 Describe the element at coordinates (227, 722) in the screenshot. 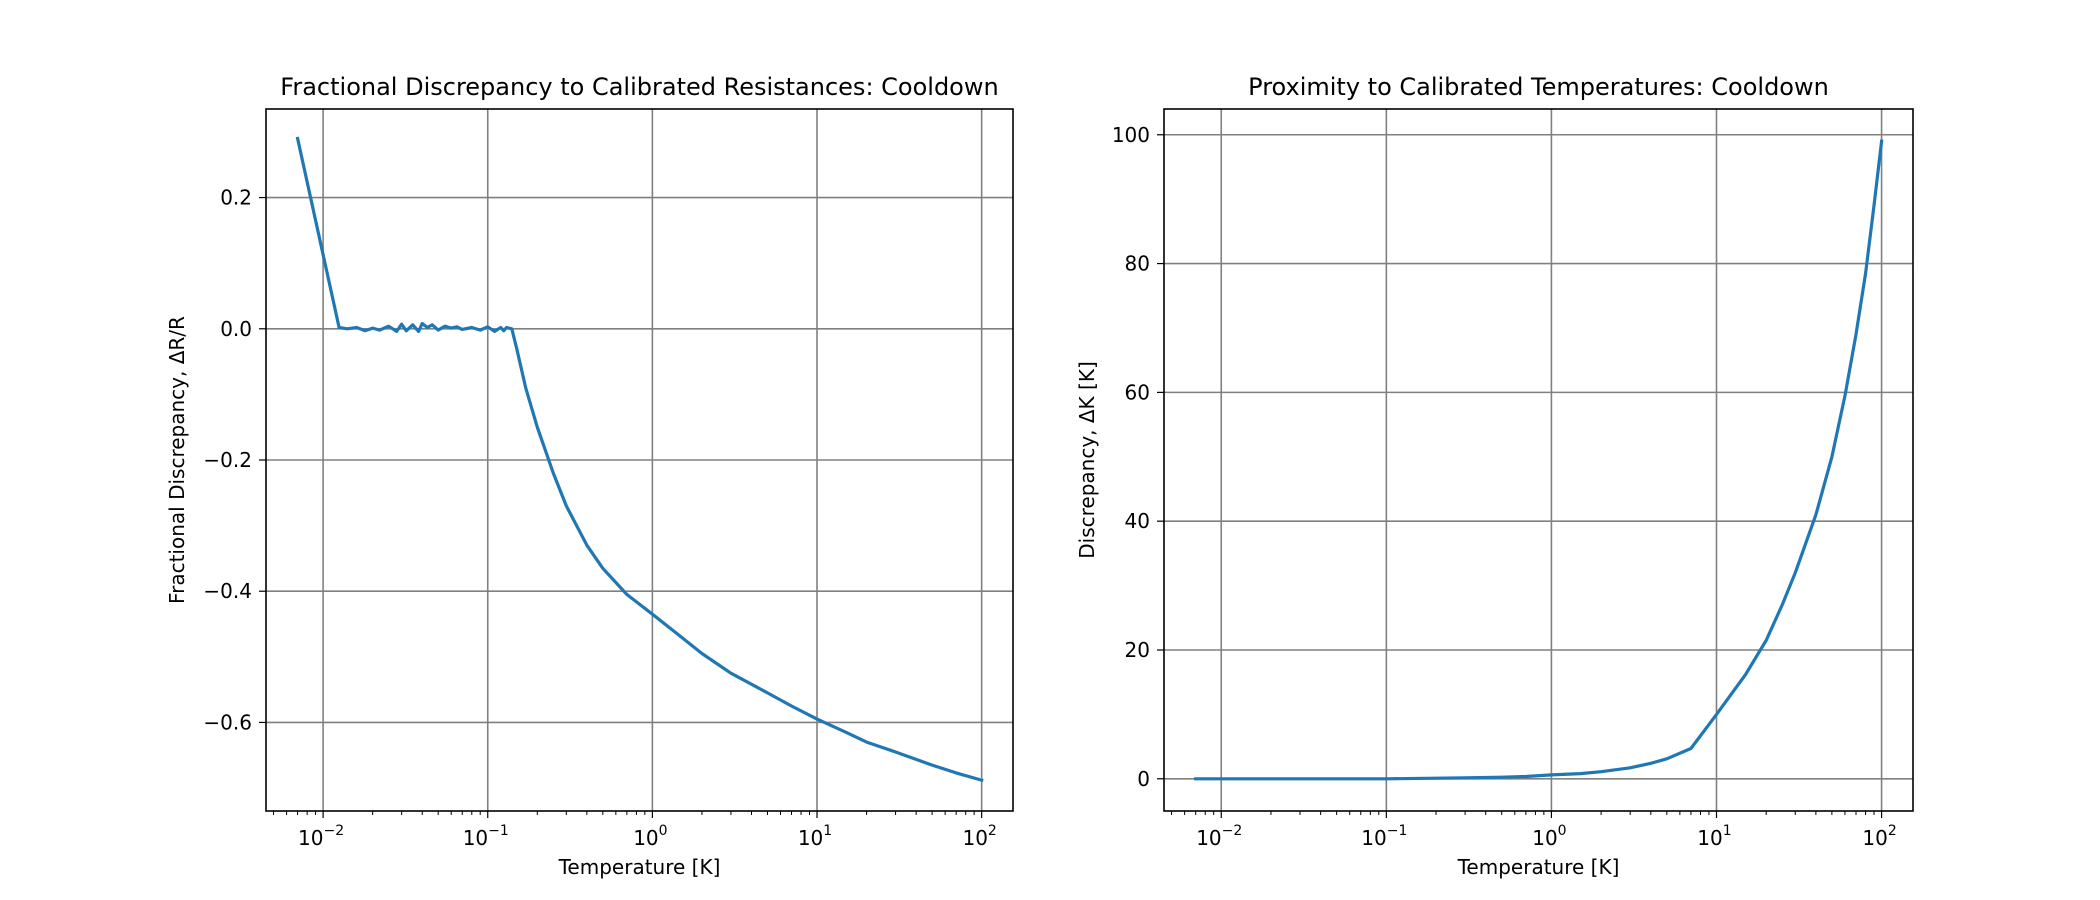

I see `y-tick-label: −0.6` at that location.